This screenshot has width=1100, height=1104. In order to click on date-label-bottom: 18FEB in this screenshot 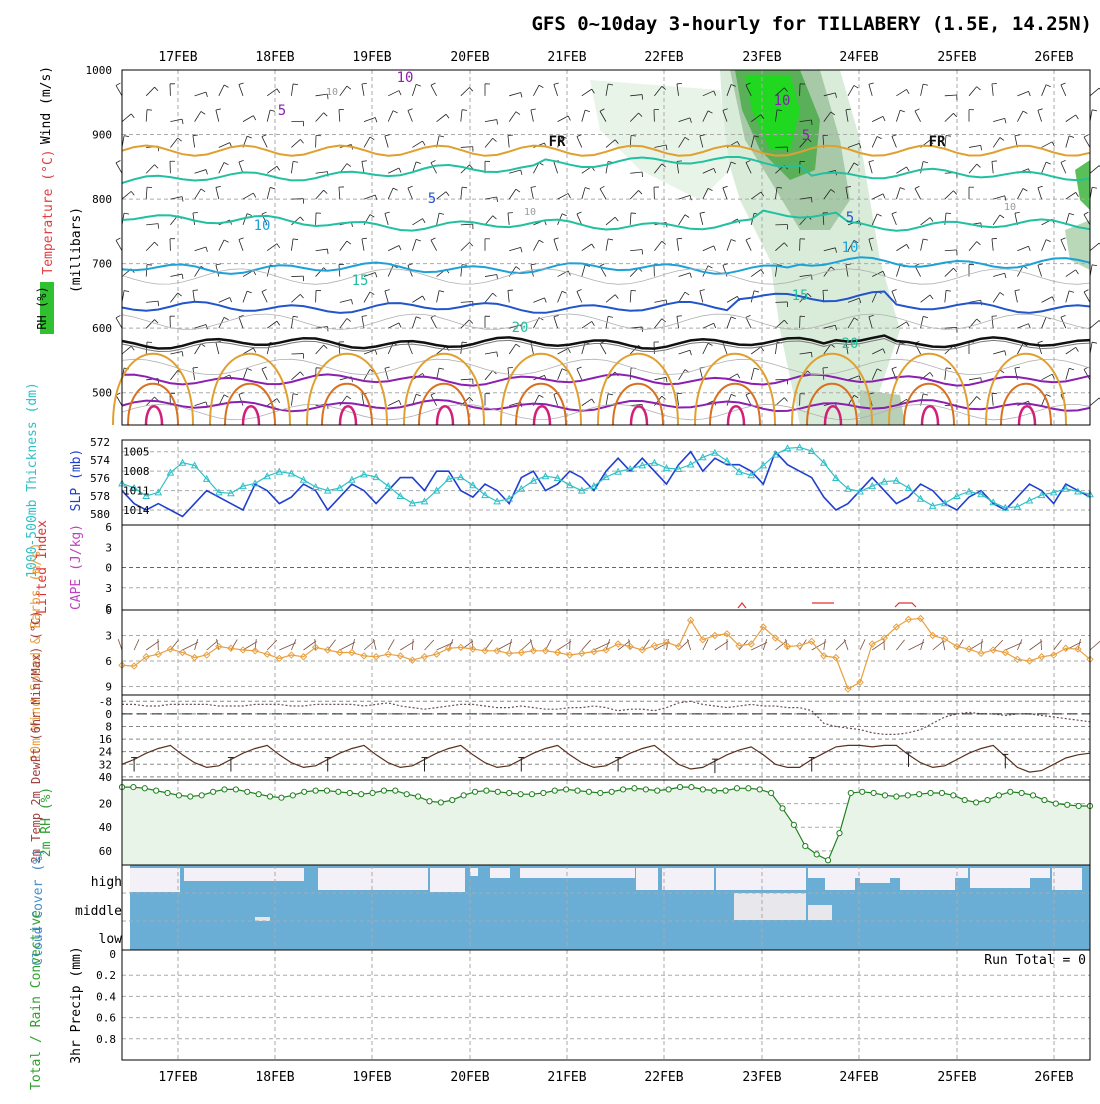, I will do `click(274, 1077)`.